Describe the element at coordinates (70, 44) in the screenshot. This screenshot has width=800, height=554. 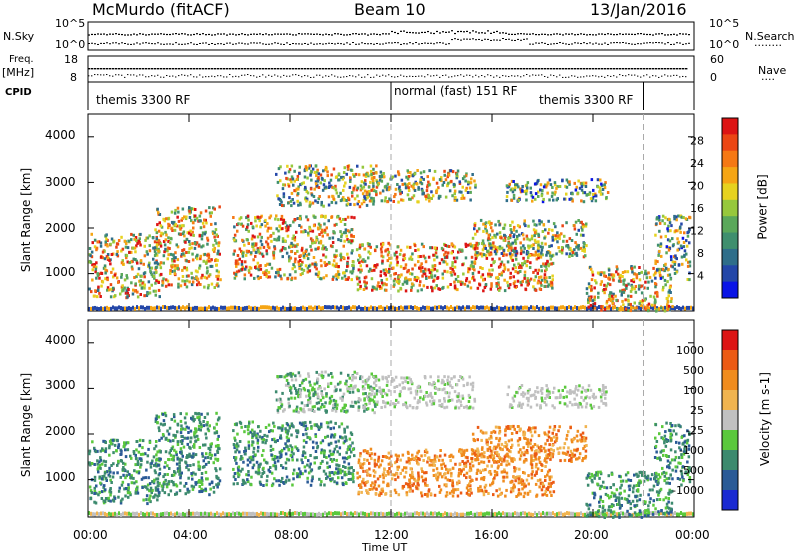
I see `noise-left-bottom: 10^0` at that location.